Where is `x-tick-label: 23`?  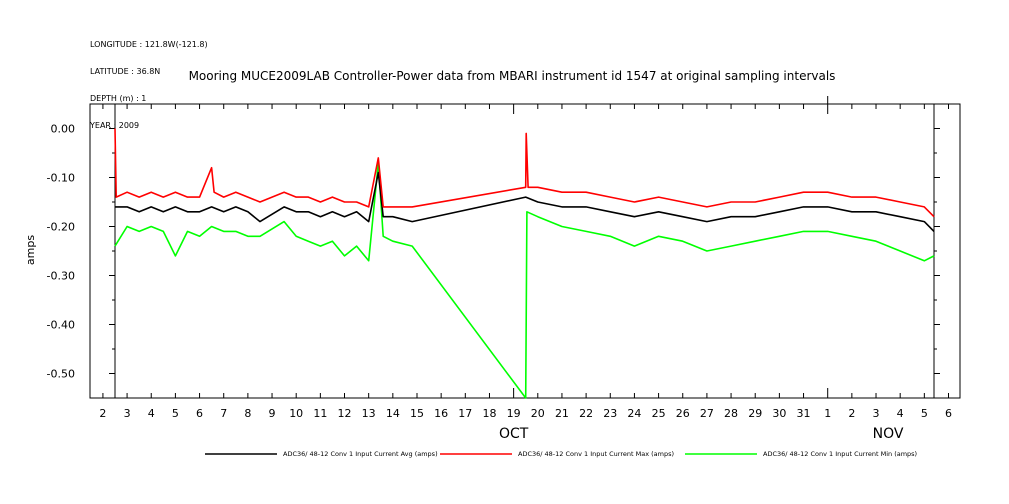
x-tick-label: 23 is located at coordinates (610, 413).